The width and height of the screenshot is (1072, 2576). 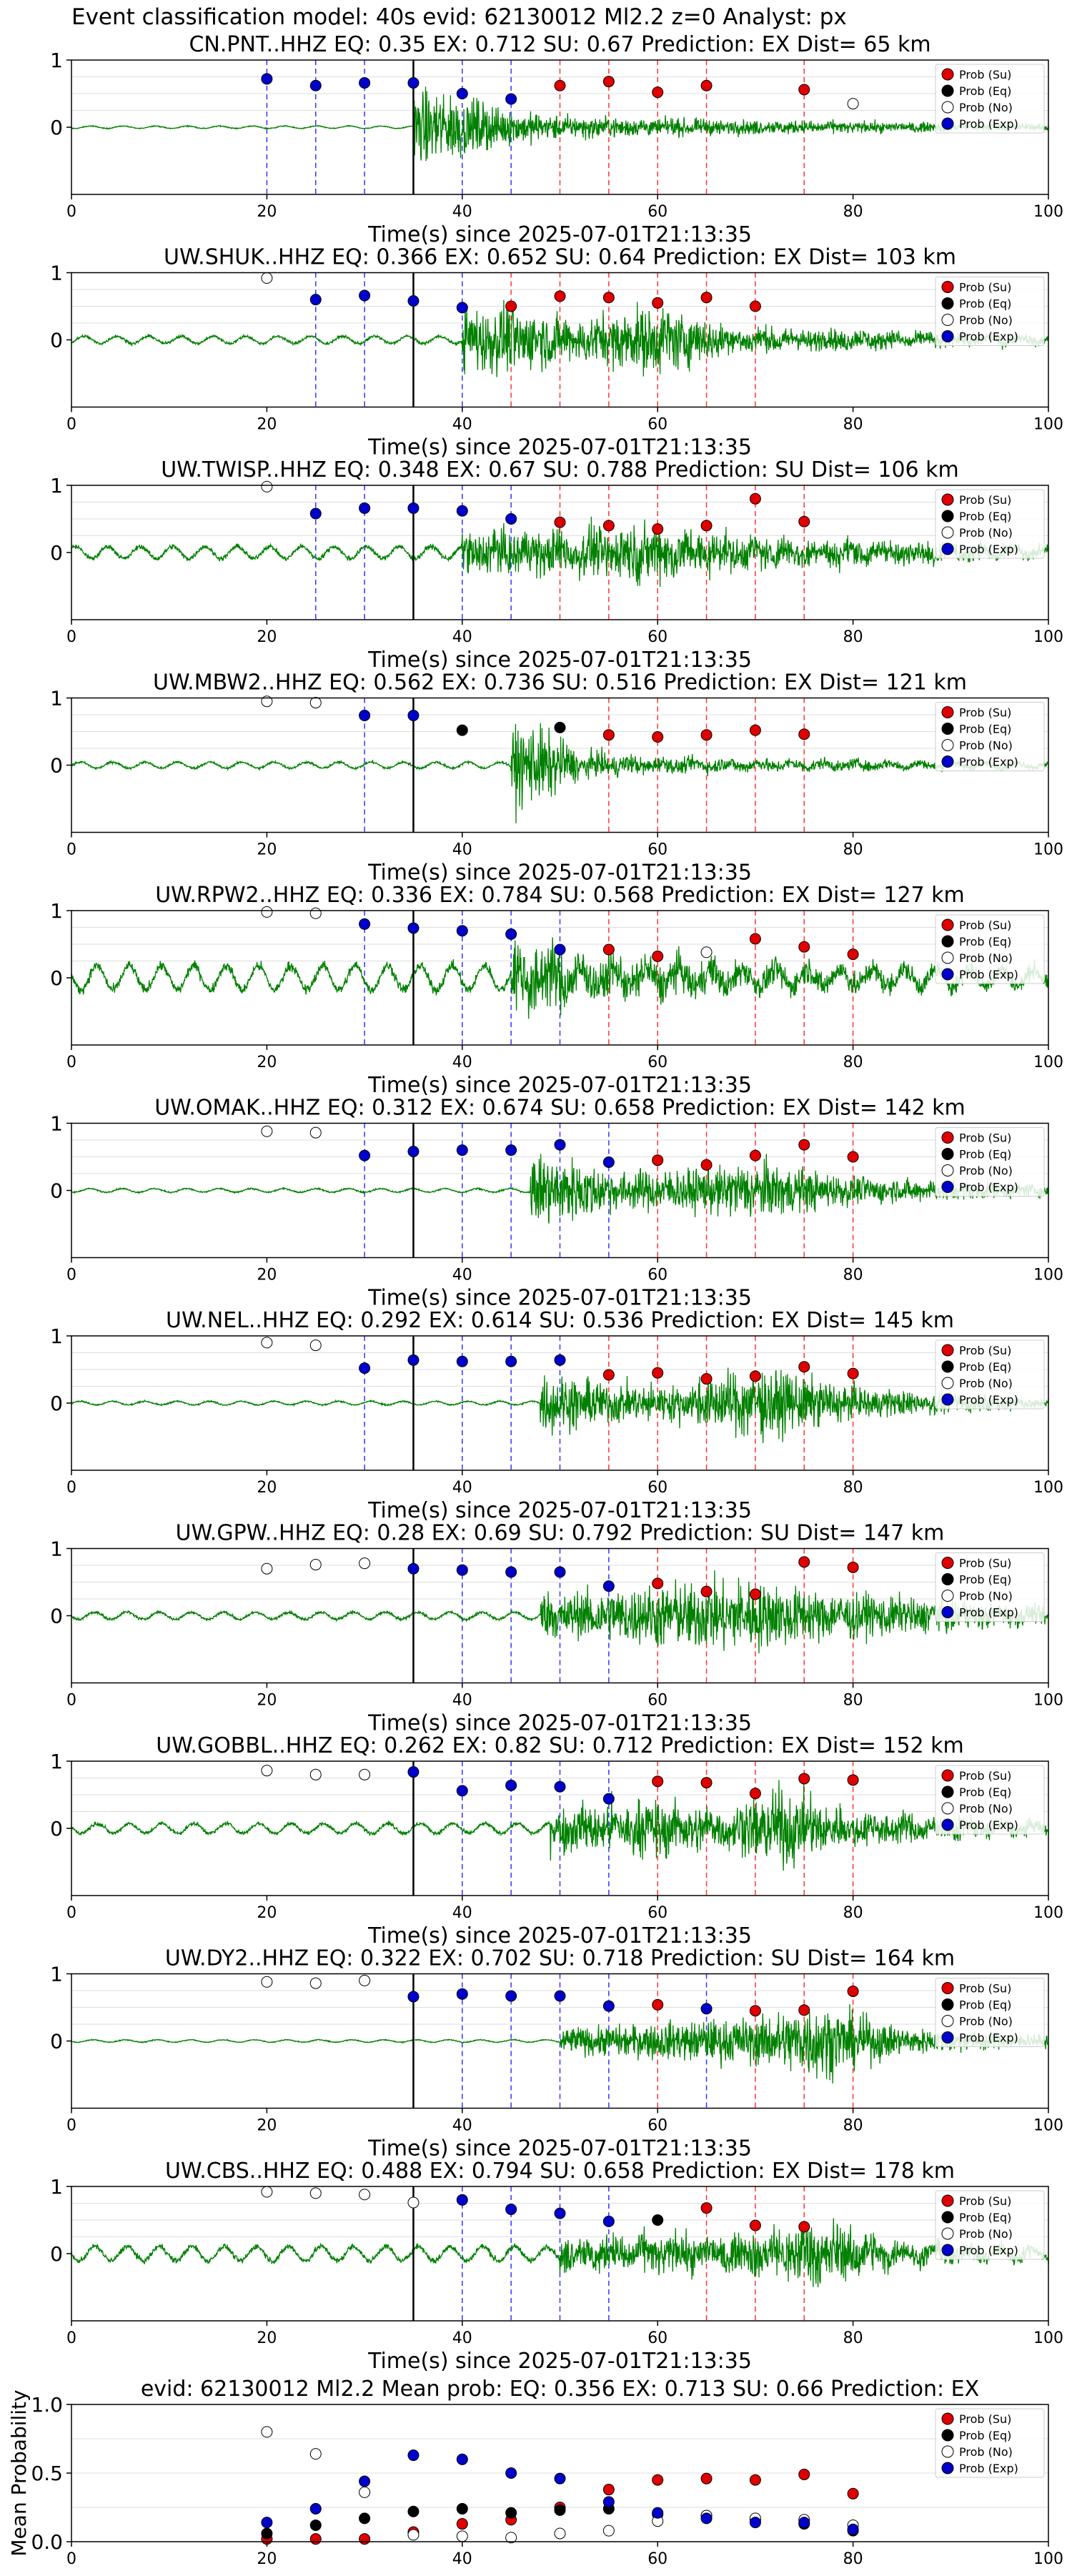 I want to click on prob-point-eq, so click(x=560, y=727).